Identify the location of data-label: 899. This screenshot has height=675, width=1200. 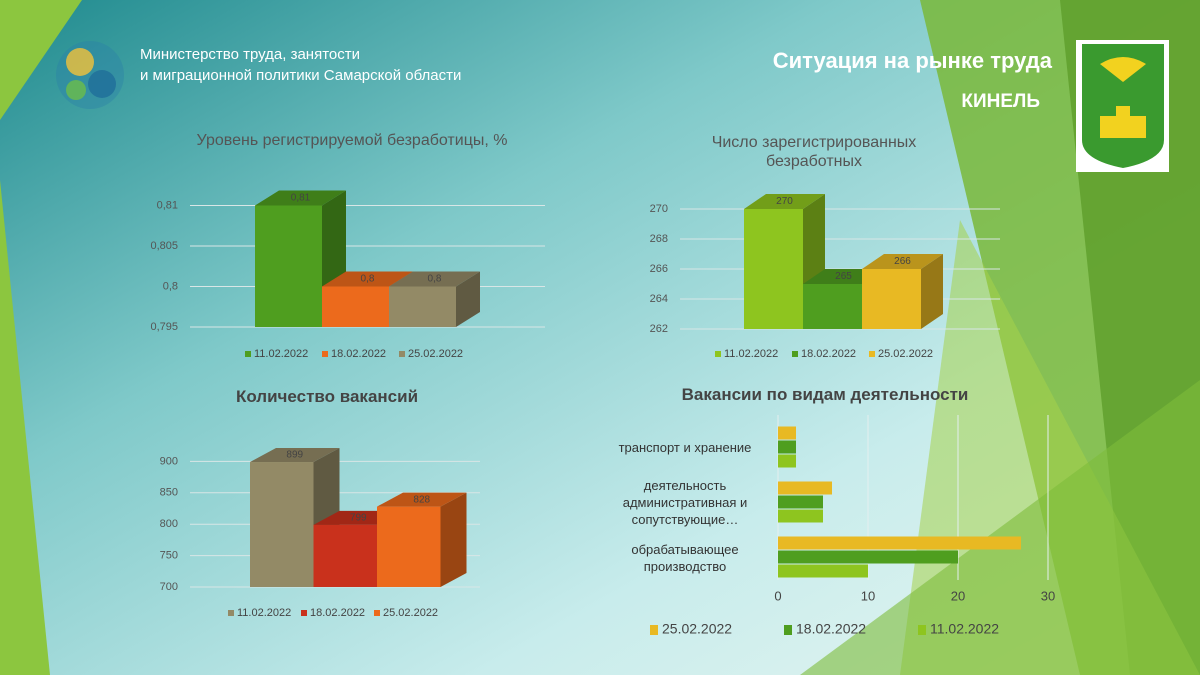
(294, 455).